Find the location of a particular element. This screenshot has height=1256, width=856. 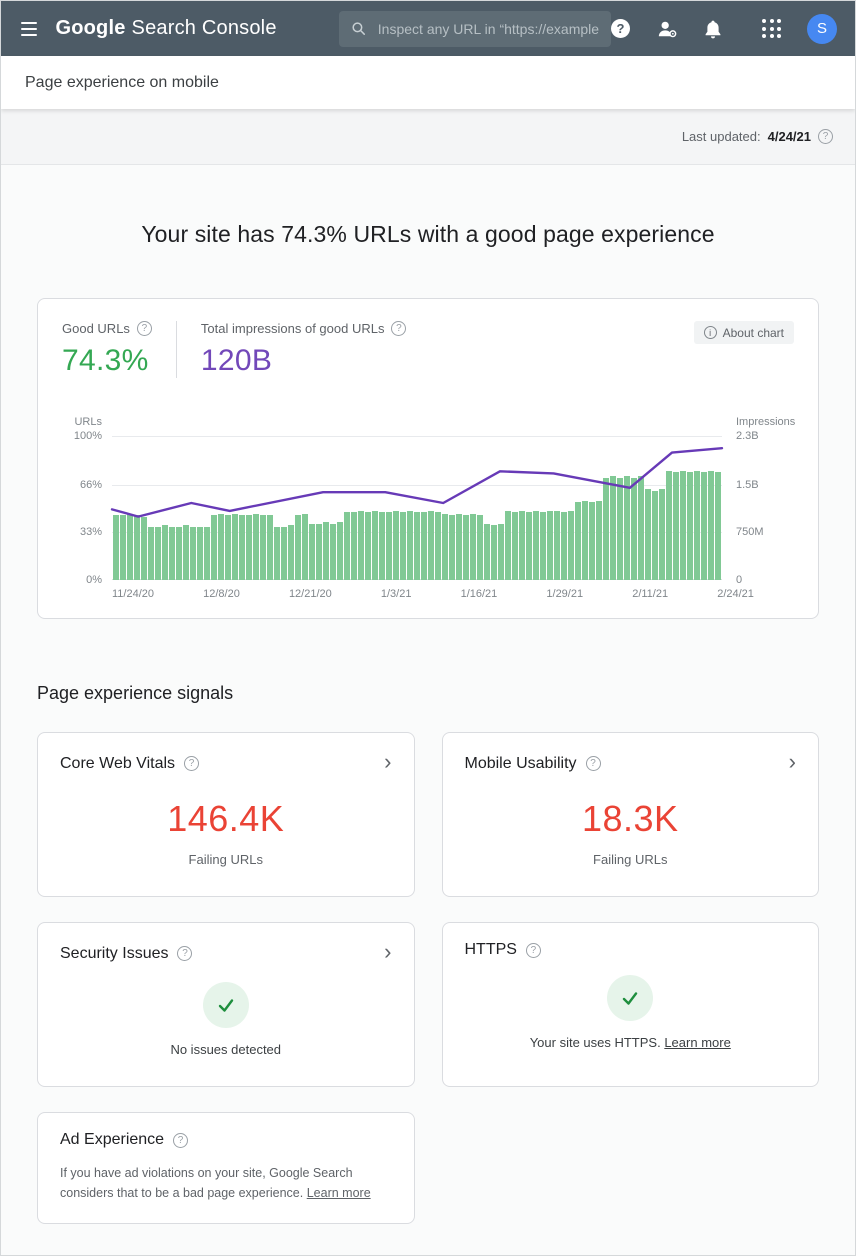

impressions-line is located at coordinates (417, 482).